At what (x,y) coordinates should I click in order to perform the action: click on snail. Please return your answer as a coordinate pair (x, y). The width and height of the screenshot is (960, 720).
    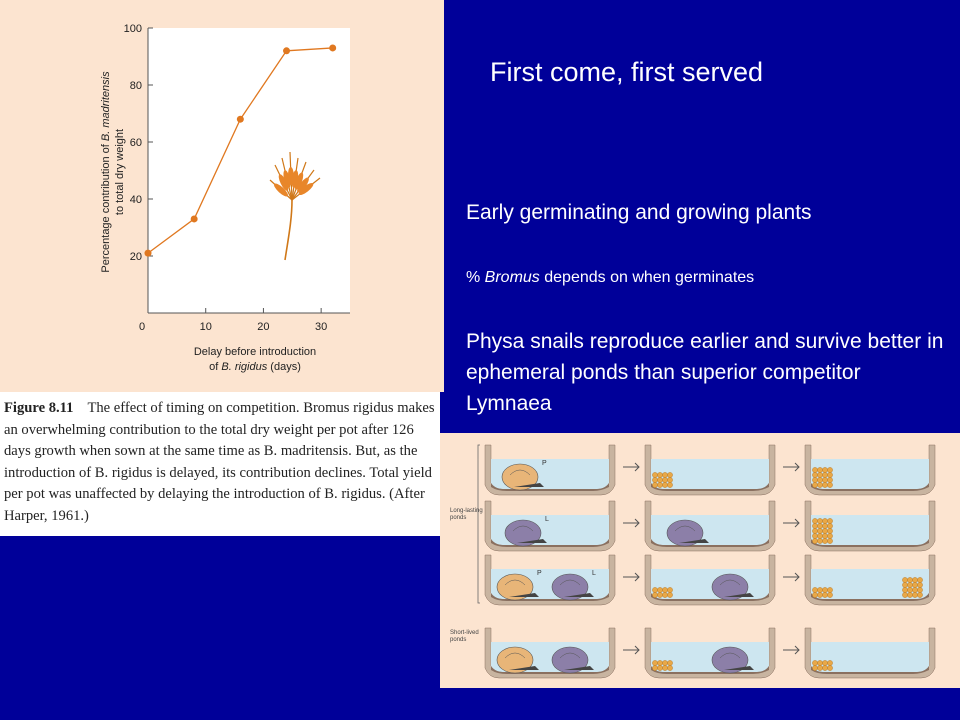
    Looking at the image, I should click on (517, 660).